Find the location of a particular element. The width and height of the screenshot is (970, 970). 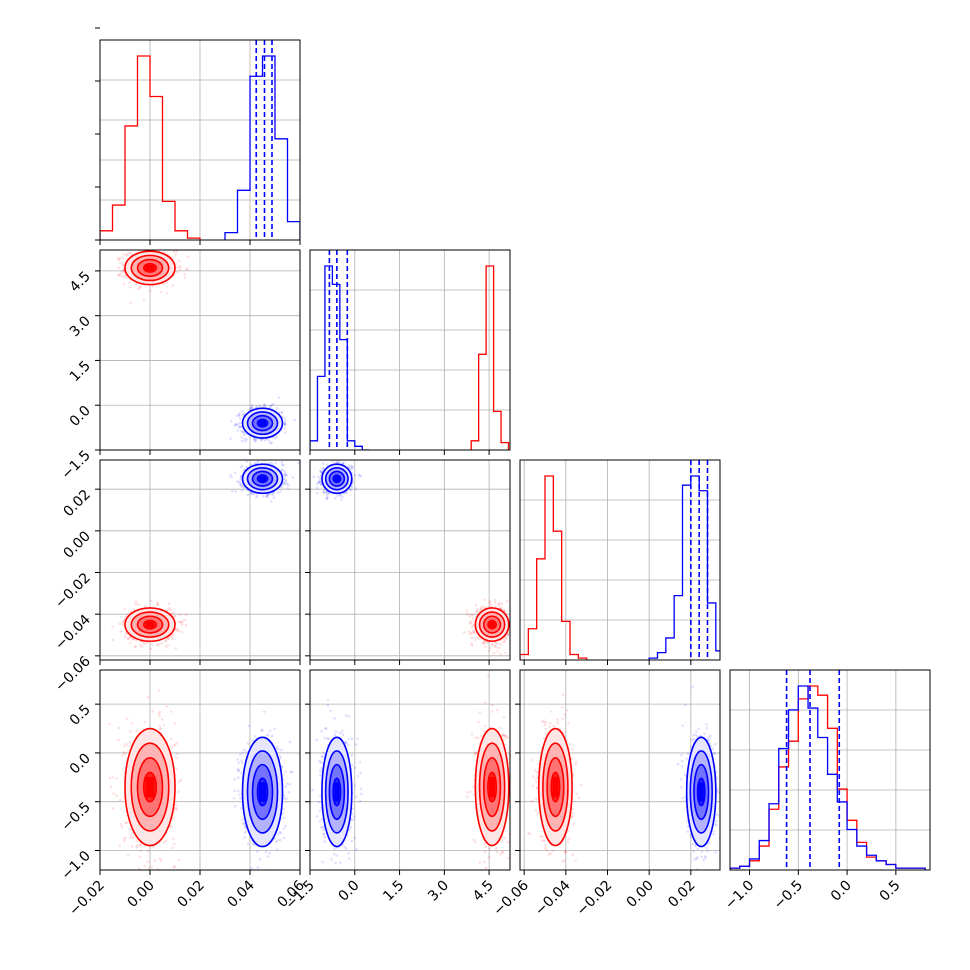

x-tick-label: 3.0 is located at coordinates (438, 891).